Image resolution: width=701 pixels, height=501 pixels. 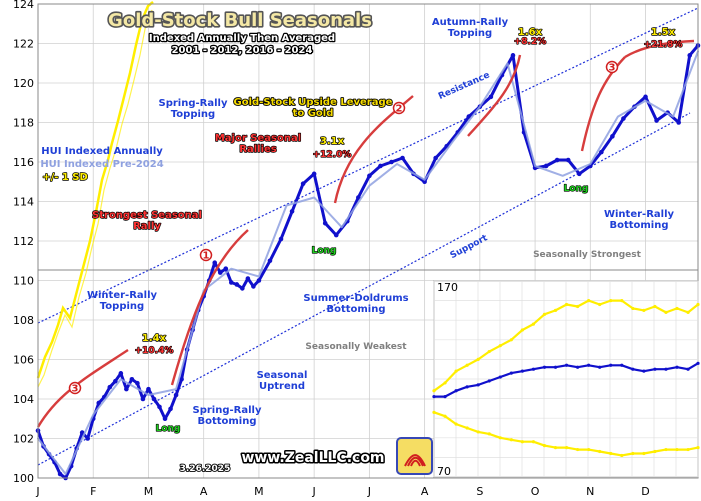 I want to click on y-tick-label: 114, so click(x=23, y=202).